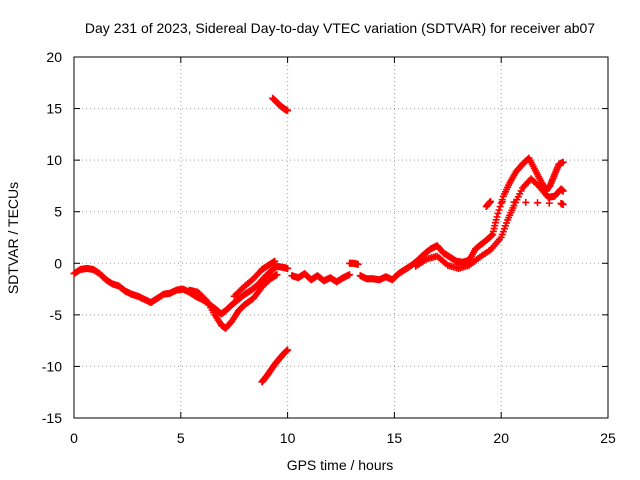  Describe the element at coordinates (395, 438) in the screenshot. I see `x-tick-label: 15` at that location.